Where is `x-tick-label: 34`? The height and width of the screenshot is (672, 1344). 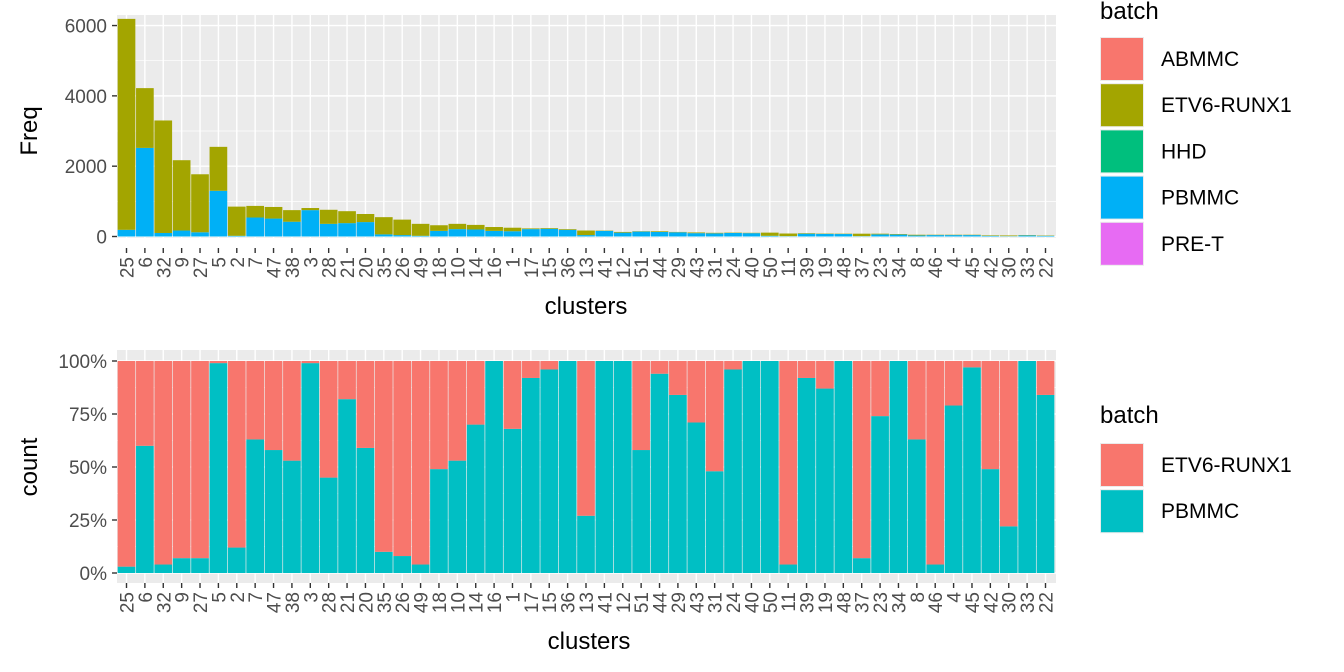 x-tick-label: 34 is located at coordinates (899, 268).